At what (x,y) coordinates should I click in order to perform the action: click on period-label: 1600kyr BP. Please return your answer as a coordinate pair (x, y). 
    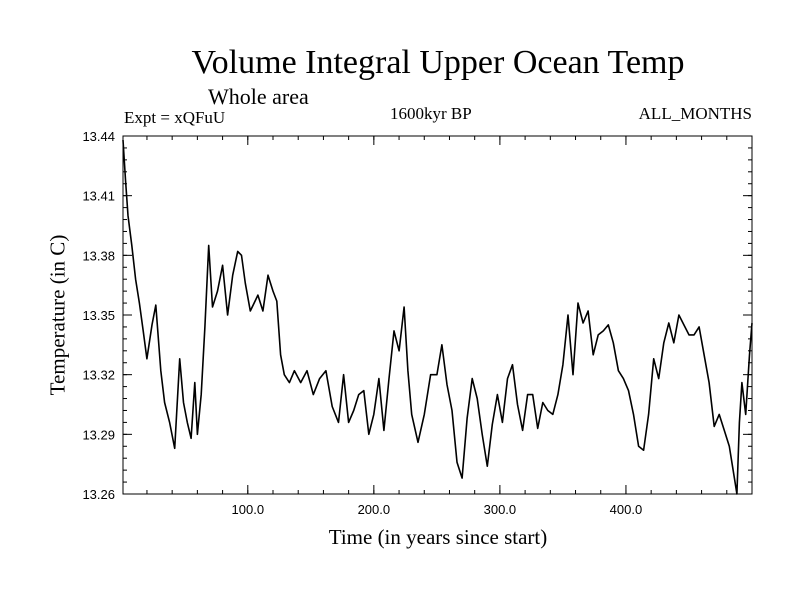
    Looking at the image, I should click on (431, 113).